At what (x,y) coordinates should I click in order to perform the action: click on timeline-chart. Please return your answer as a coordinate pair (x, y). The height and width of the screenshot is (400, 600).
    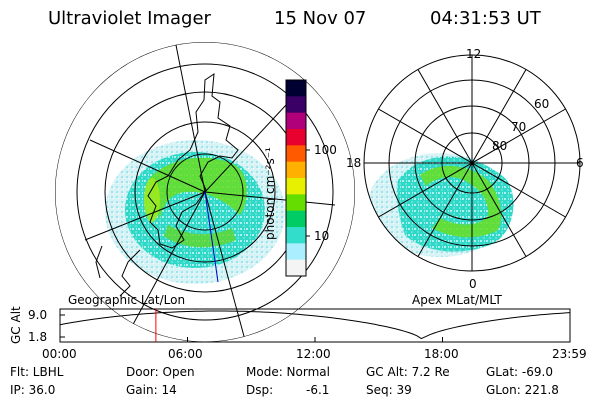
    Looking at the image, I should click on (315, 325).